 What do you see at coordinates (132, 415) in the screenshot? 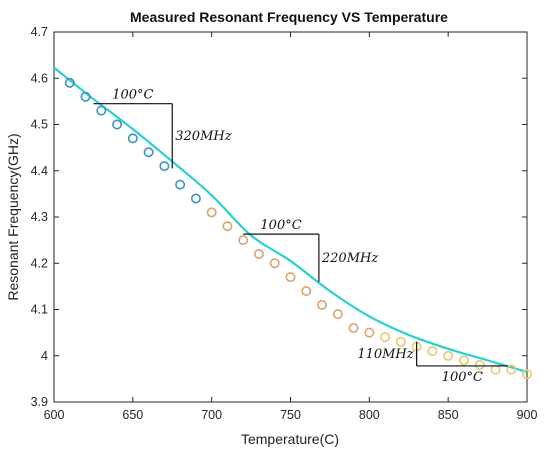
I see `x-tick-label: 650` at bounding box center [132, 415].